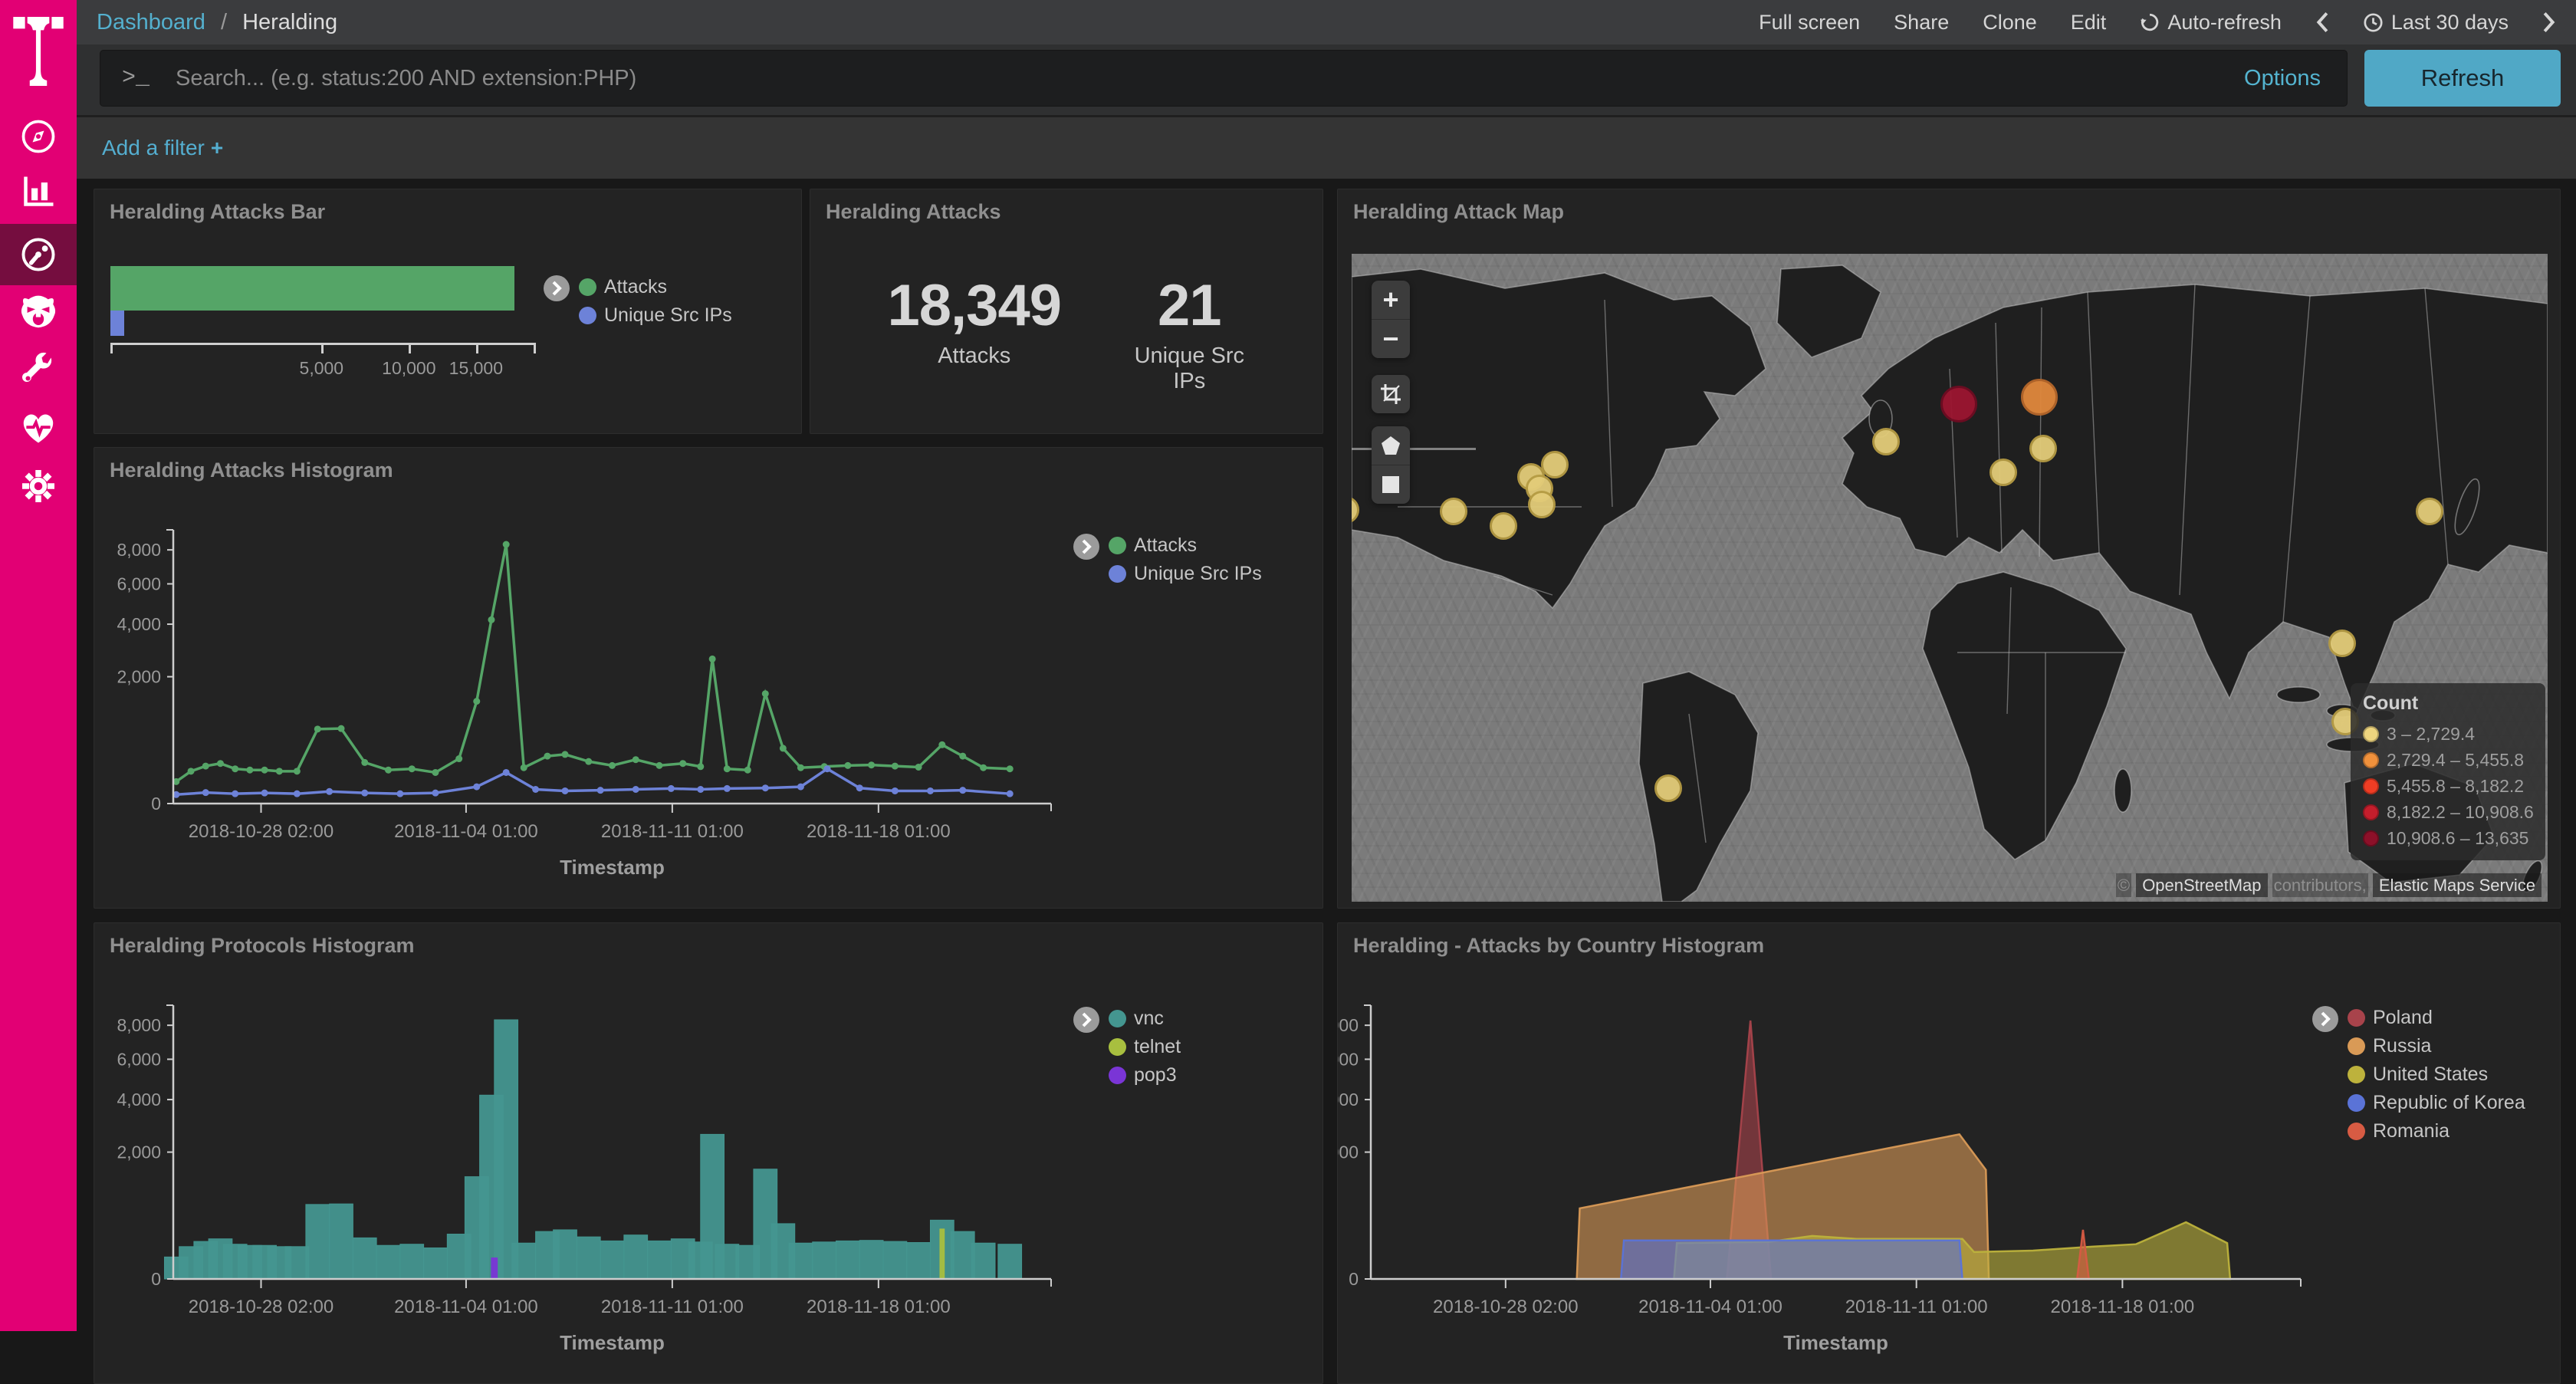  I want to click on map-zoom-in-button: +, so click(1390, 299).